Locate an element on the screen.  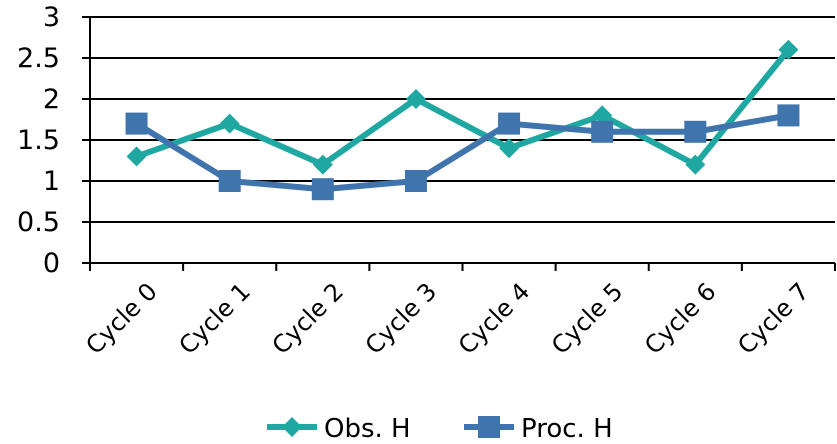
x-tick-label: Cycle 0 is located at coordinates (121, 318).